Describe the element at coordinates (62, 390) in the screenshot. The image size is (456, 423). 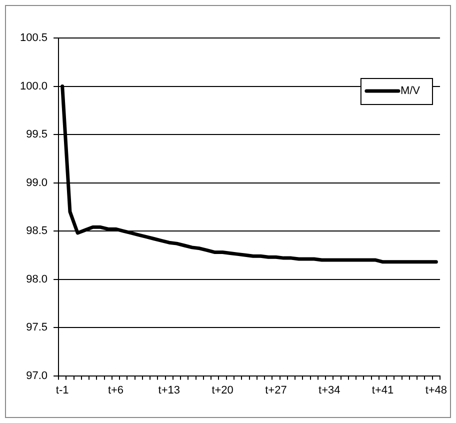
I see `x-tick-label: t-1` at that location.